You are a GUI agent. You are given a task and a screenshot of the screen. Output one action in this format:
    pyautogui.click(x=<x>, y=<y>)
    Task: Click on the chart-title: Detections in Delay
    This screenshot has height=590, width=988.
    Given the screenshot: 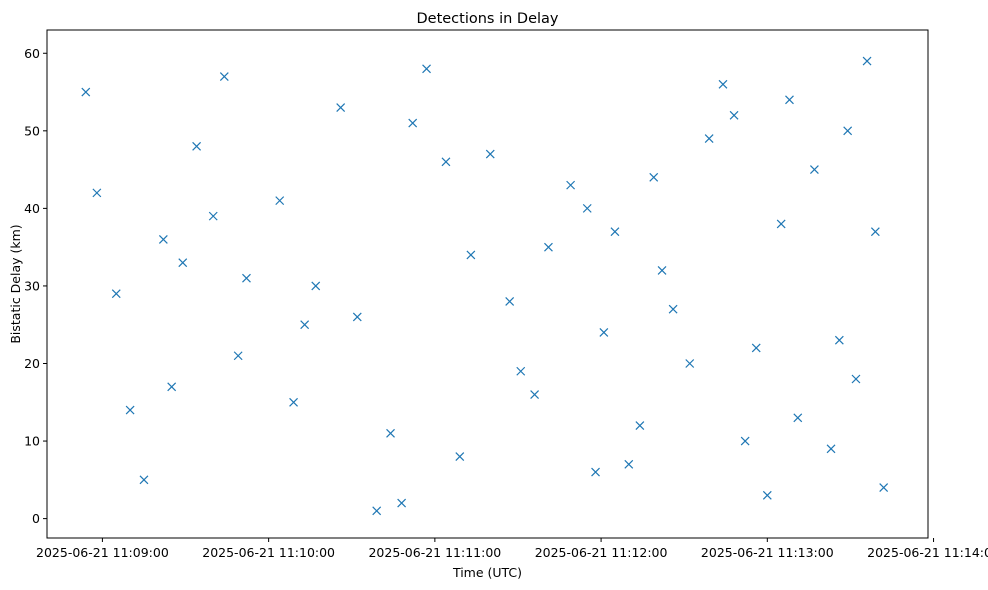 What is the action you would take?
    pyautogui.click(x=487, y=19)
    